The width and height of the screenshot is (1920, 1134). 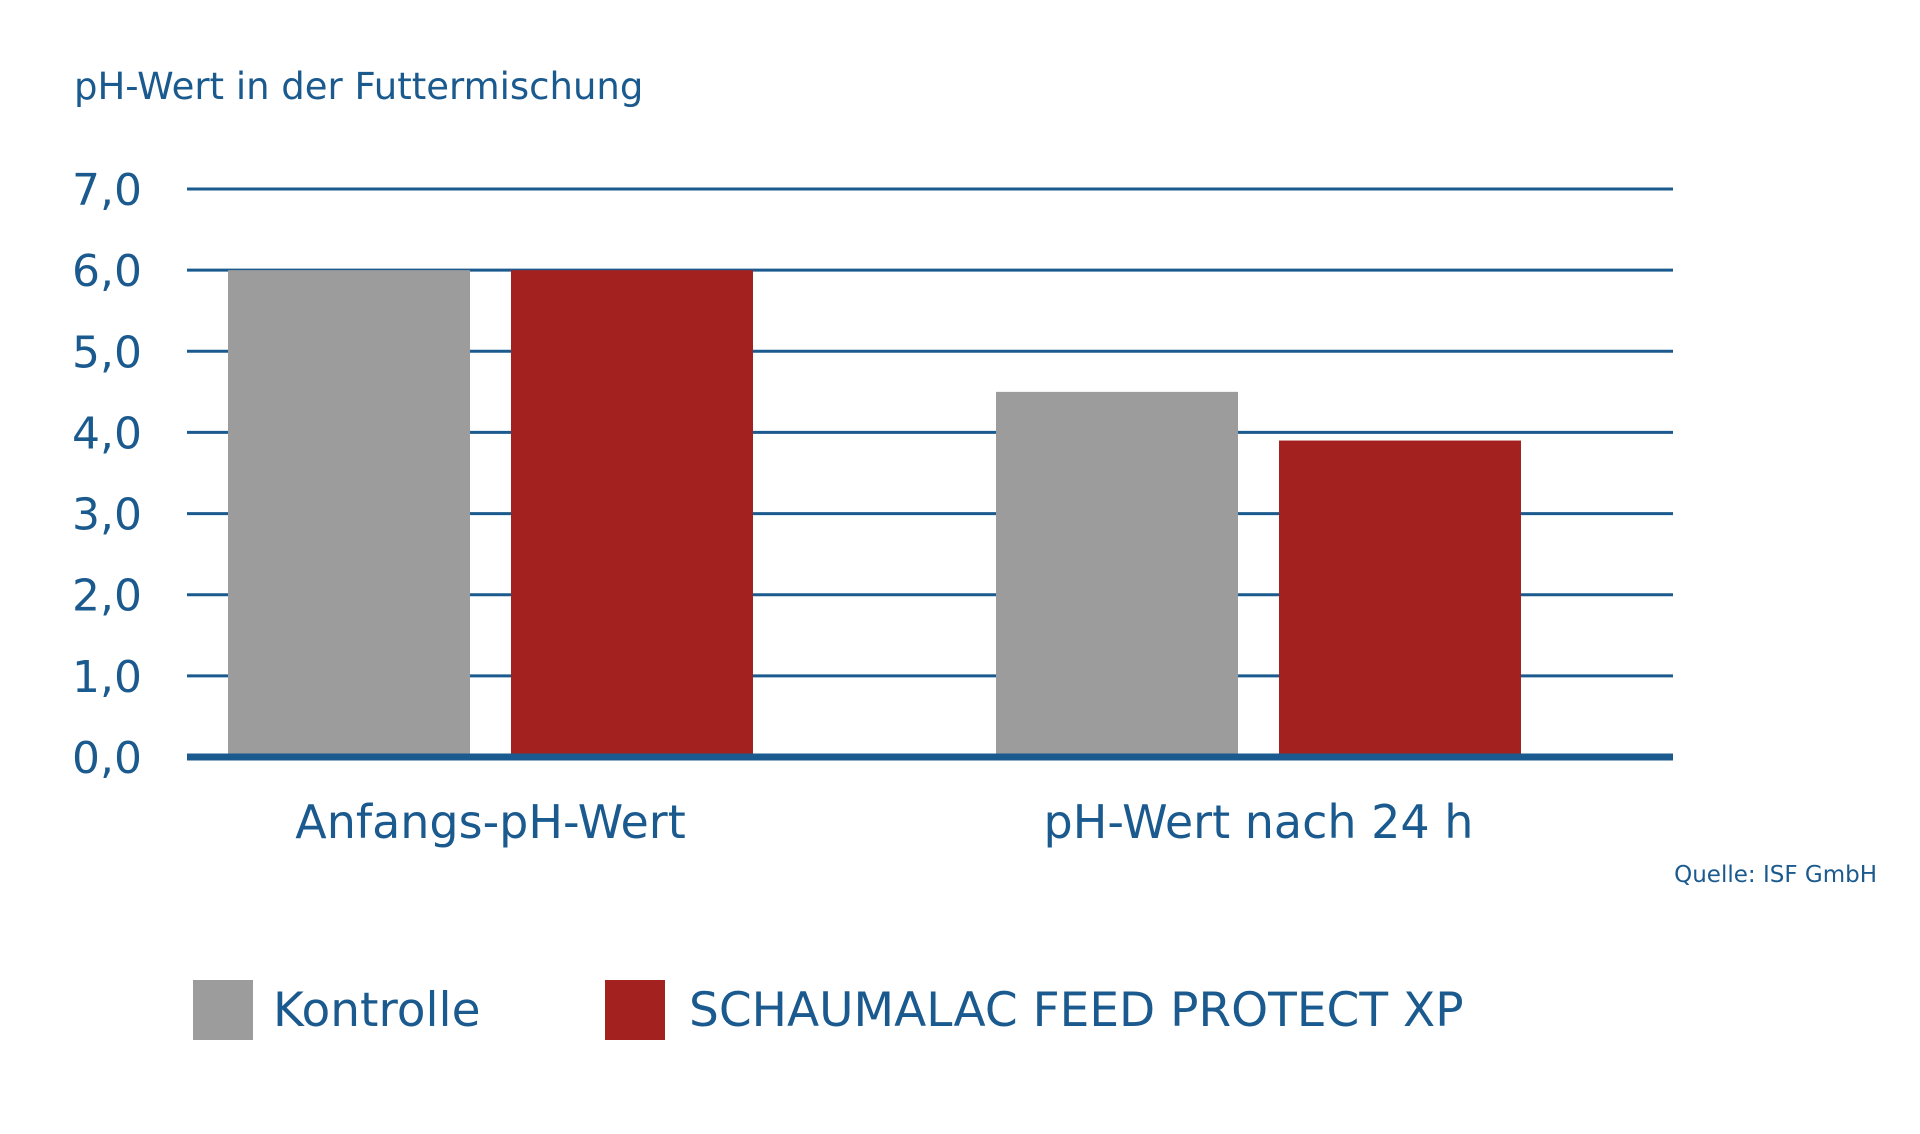 What do you see at coordinates (377, 1010) in the screenshot?
I see `legend-label-kontrolle: Kontrolle` at bounding box center [377, 1010].